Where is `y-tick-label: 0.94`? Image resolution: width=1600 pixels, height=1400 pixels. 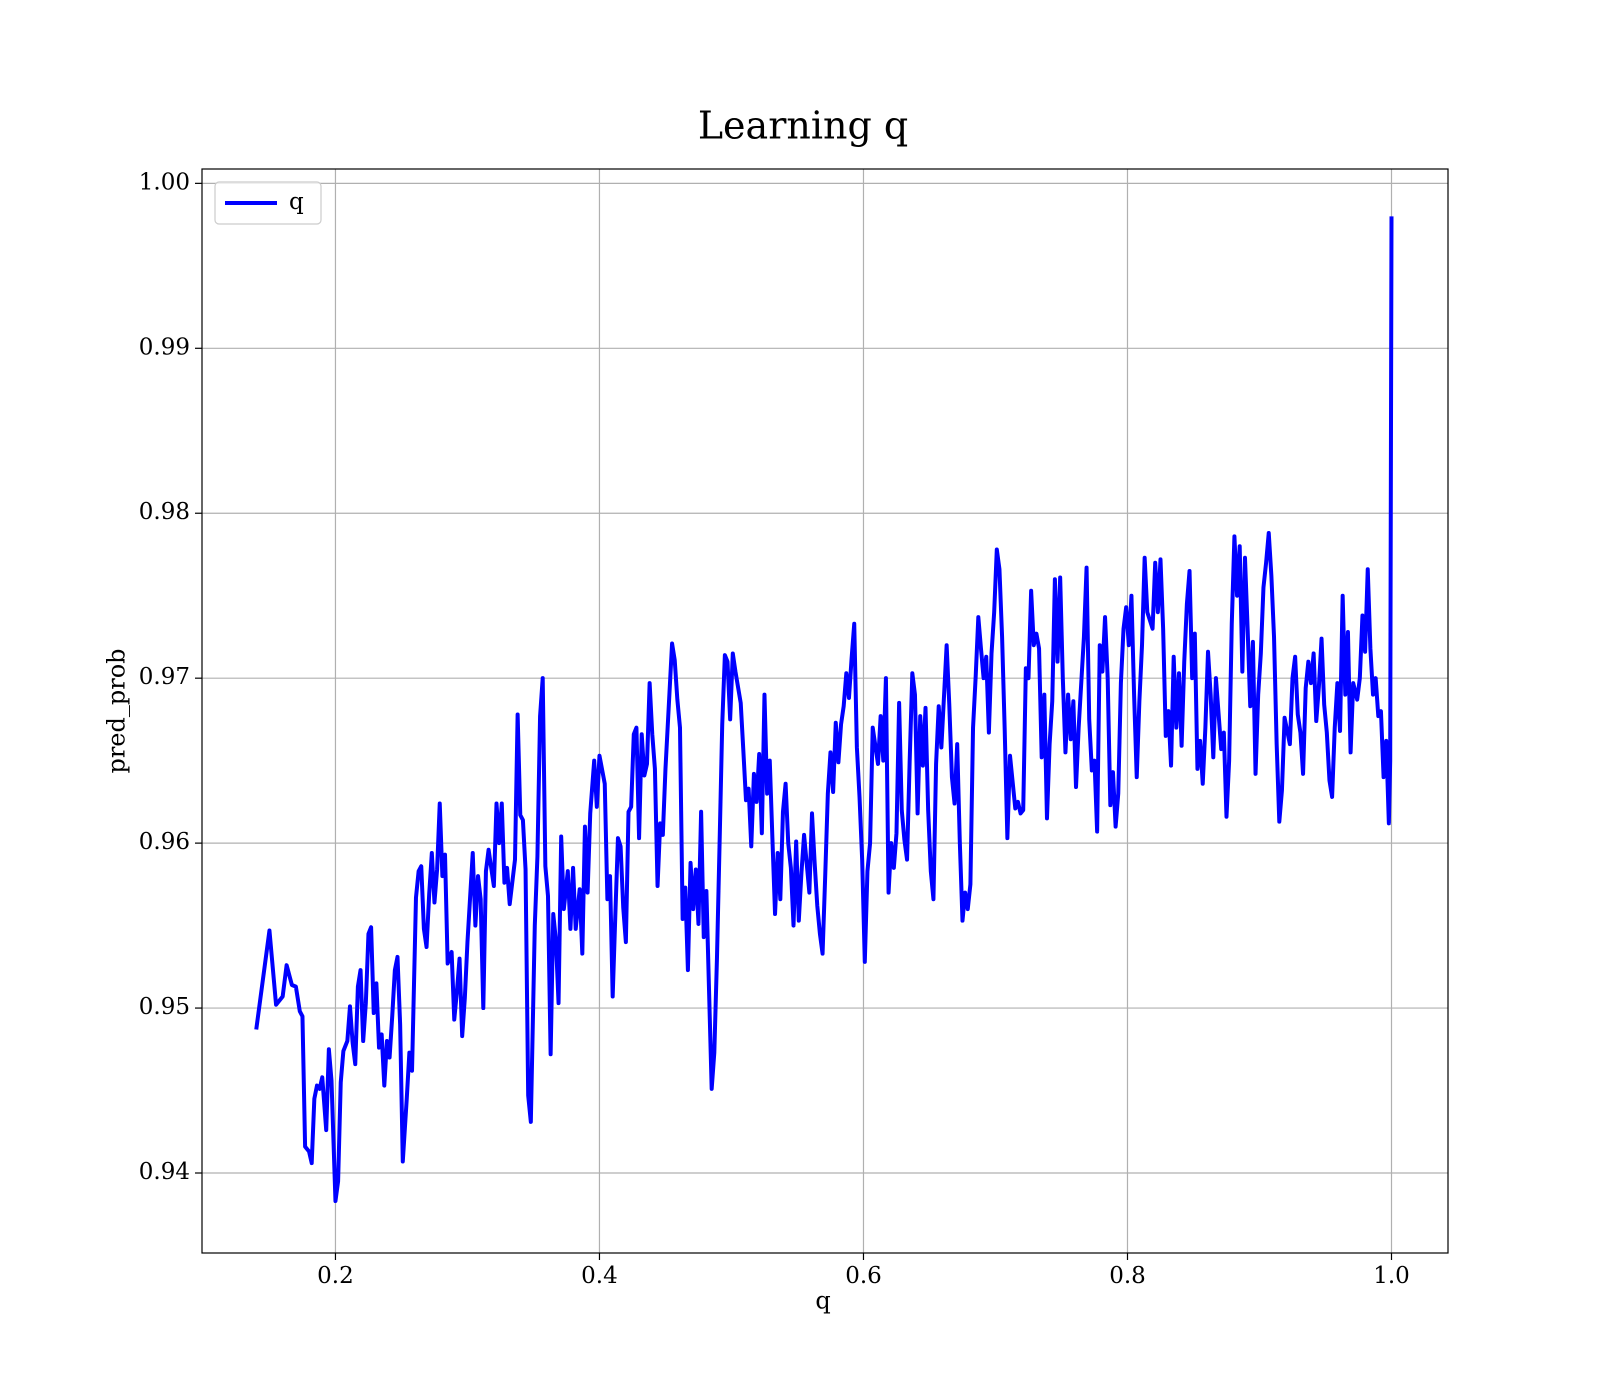 y-tick-label: 0.94 is located at coordinates (164, 1172).